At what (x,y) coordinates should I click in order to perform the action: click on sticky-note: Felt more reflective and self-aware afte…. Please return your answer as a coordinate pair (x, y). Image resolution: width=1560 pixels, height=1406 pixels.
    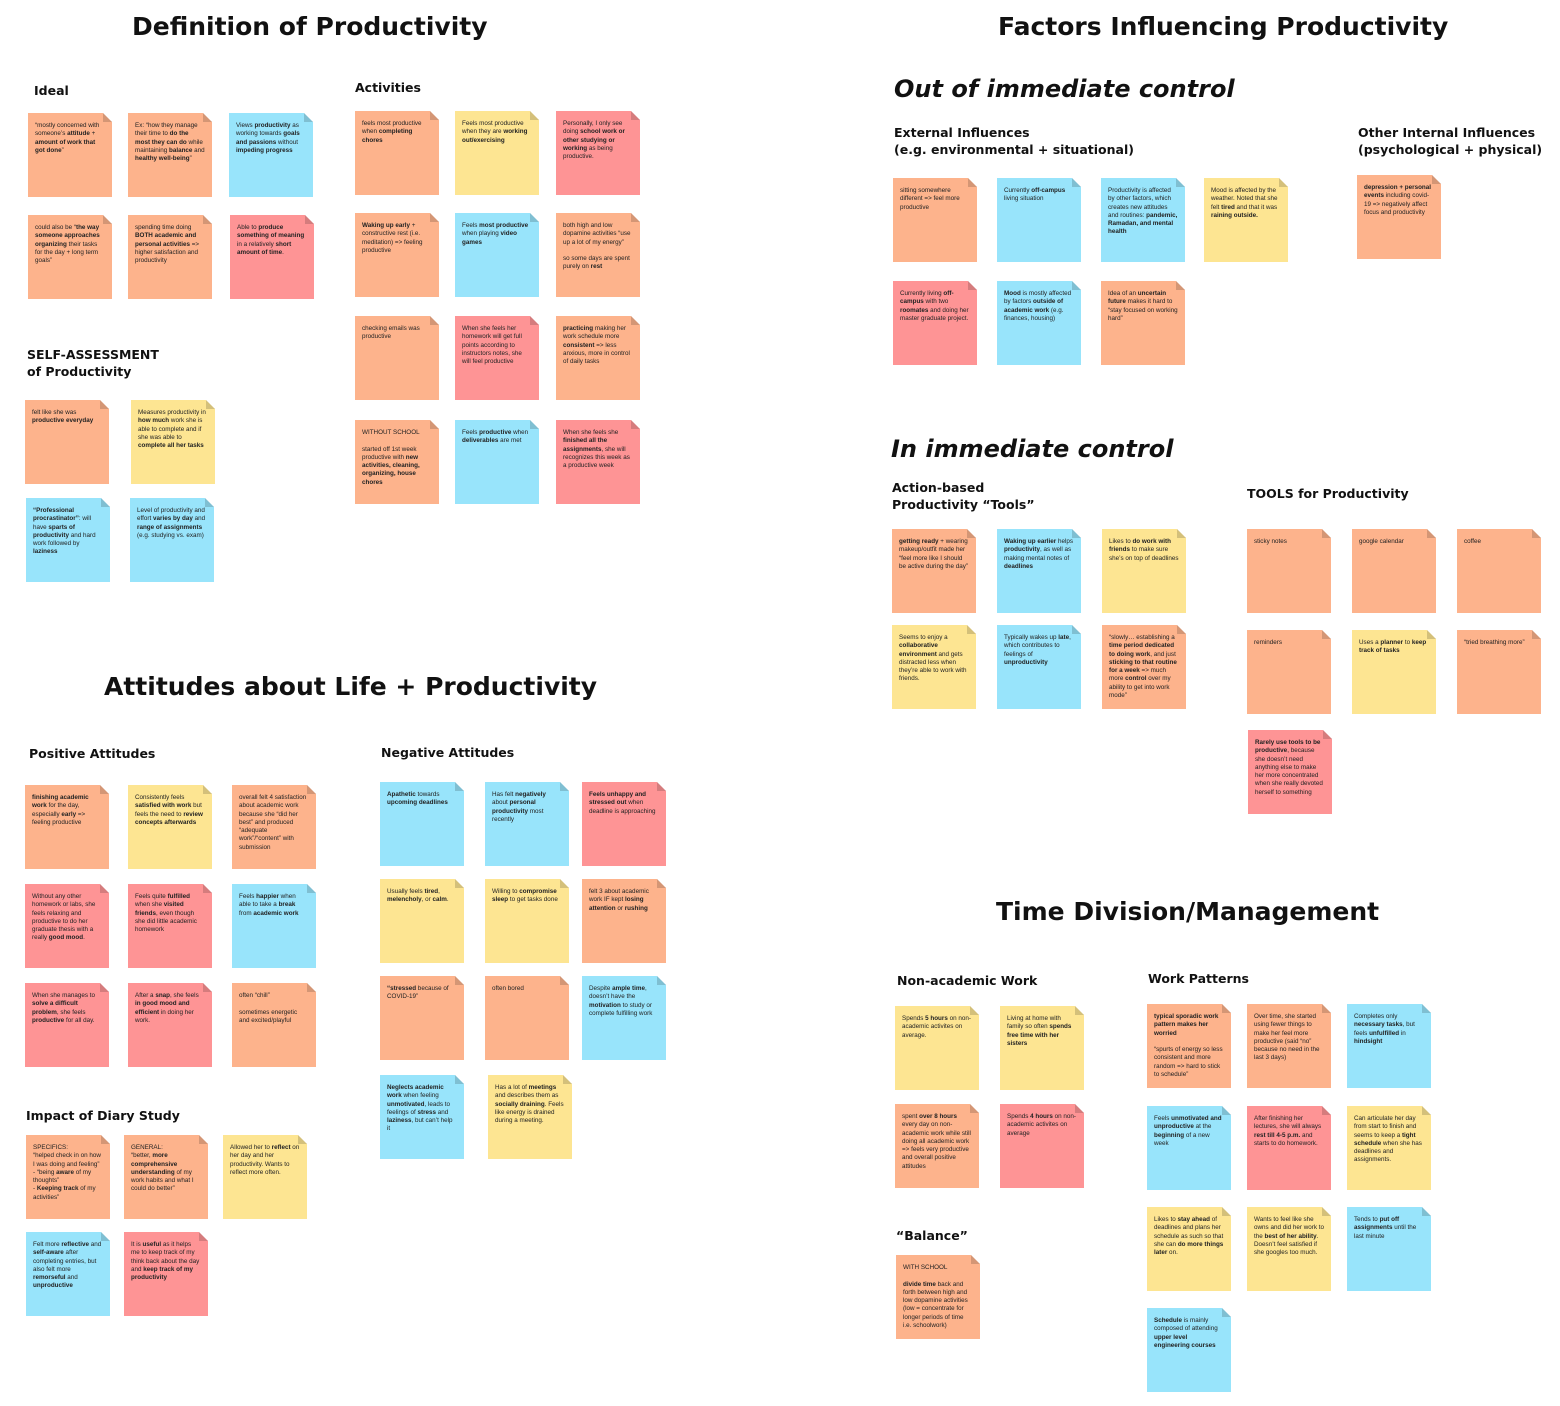
    Looking at the image, I should click on (68, 1274).